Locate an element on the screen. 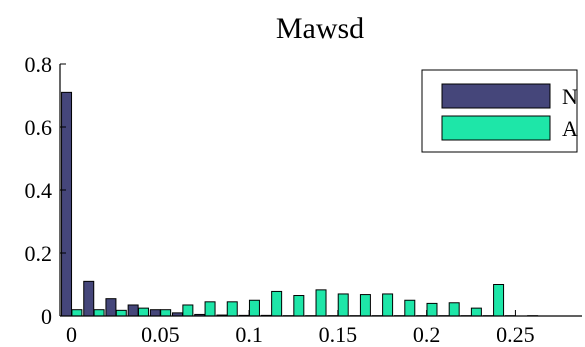  y-tick-label-0: 0 is located at coordinates (46, 316).